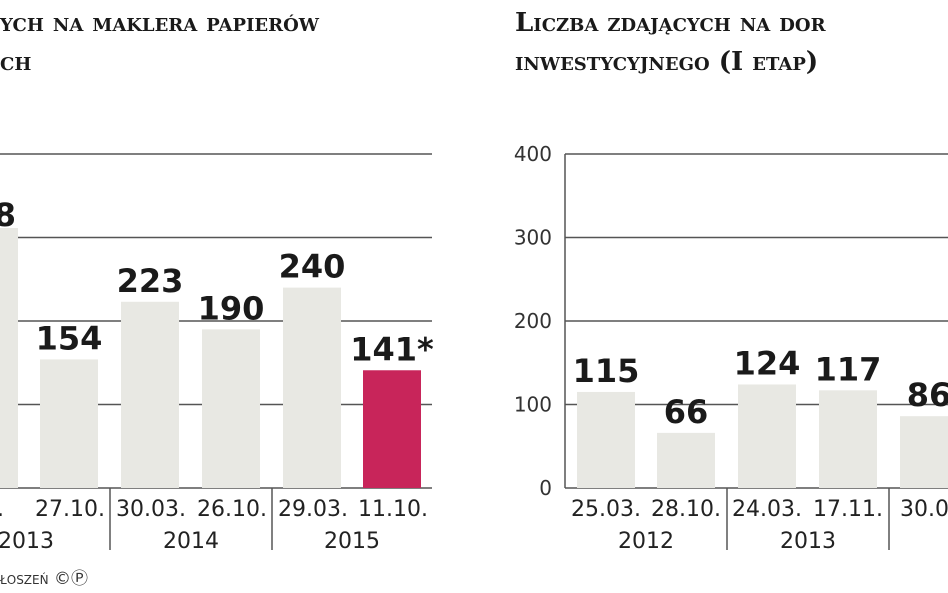 Image resolution: width=948 pixels, height=593 pixels. What do you see at coordinates (393, 509) in the screenshot?
I see `x-tick-label: 11.10.` at bounding box center [393, 509].